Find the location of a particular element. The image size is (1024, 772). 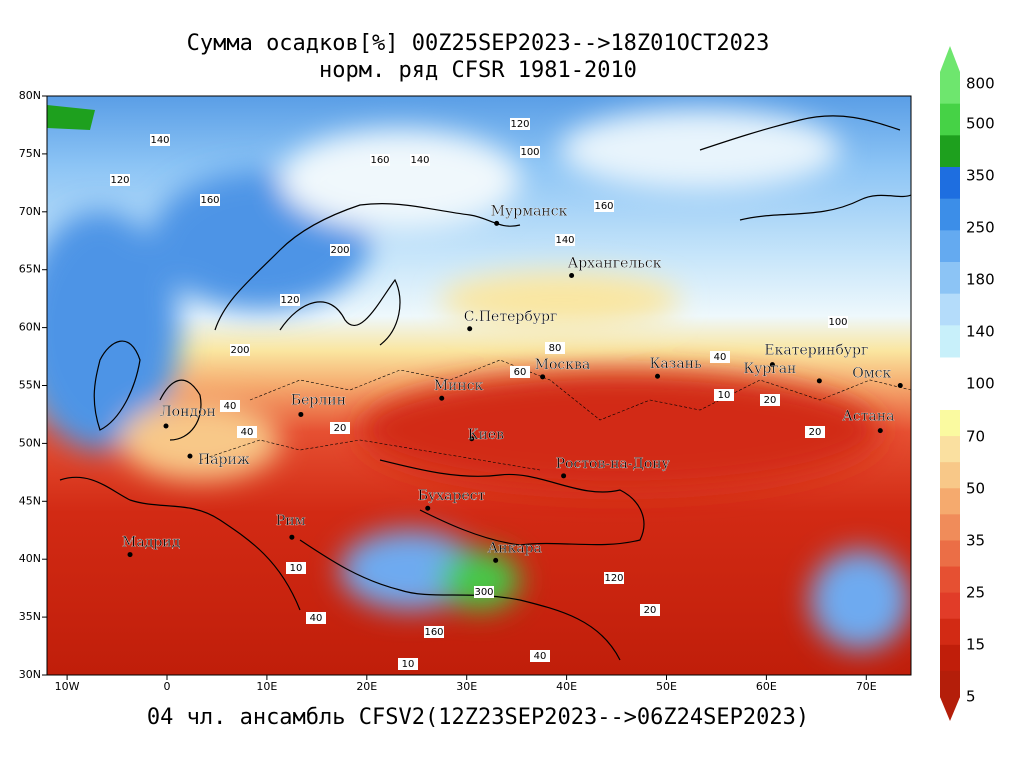

city-label: Екатеринбург is located at coordinates (816, 351).